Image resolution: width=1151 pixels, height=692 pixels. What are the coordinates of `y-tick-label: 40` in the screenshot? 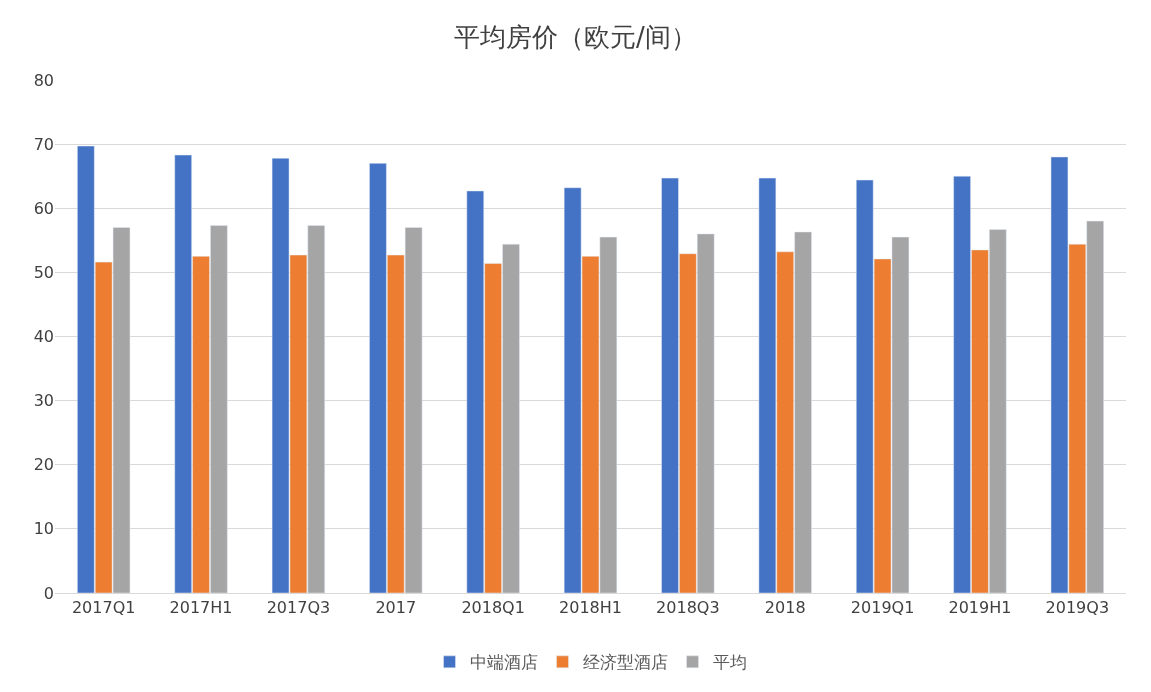 It's located at (43, 337).